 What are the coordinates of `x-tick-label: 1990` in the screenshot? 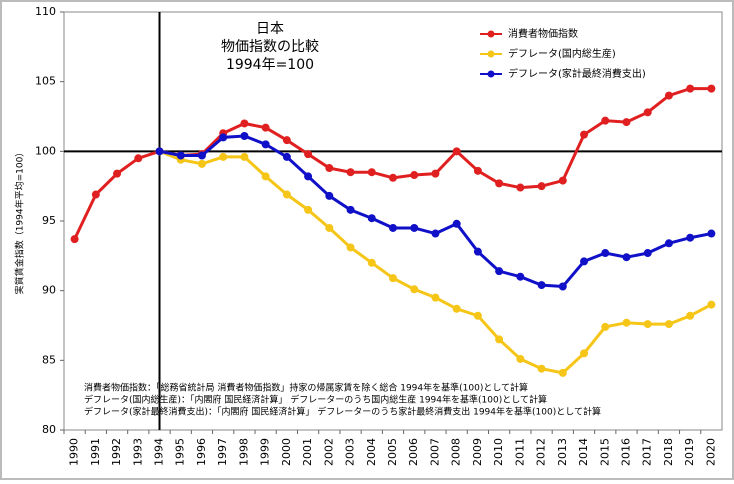 It's located at (74, 452).